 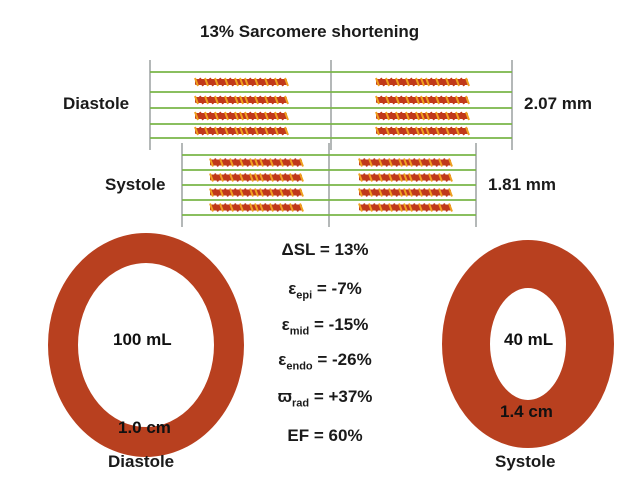 What do you see at coordinates (329, 185) in the screenshot?
I see `systole-sarcomere-graphic` at bounding box center [329, 185].